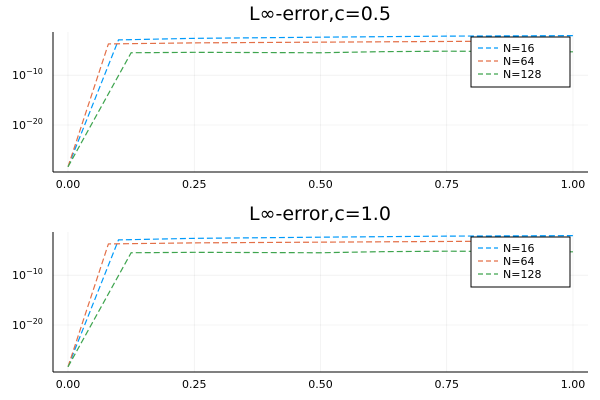 The image size is (600, 400). I want to click on chart-title: L∞-error,c=1.0, so click(320, 214).